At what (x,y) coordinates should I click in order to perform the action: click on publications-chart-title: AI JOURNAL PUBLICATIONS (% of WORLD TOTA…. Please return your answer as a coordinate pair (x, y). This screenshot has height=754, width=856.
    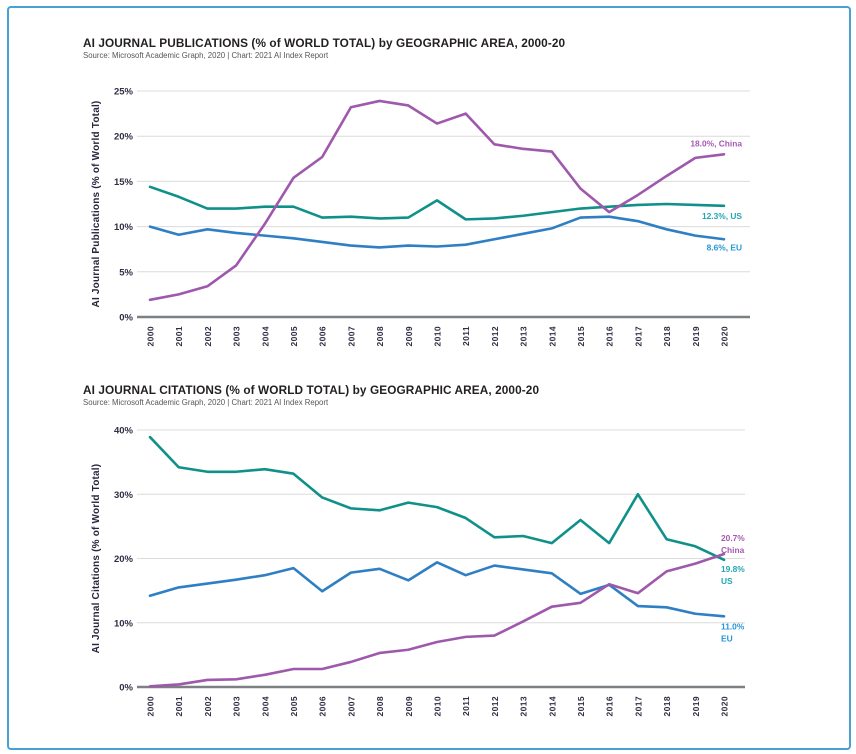
    Looking at the image, I should click on (324, 43).